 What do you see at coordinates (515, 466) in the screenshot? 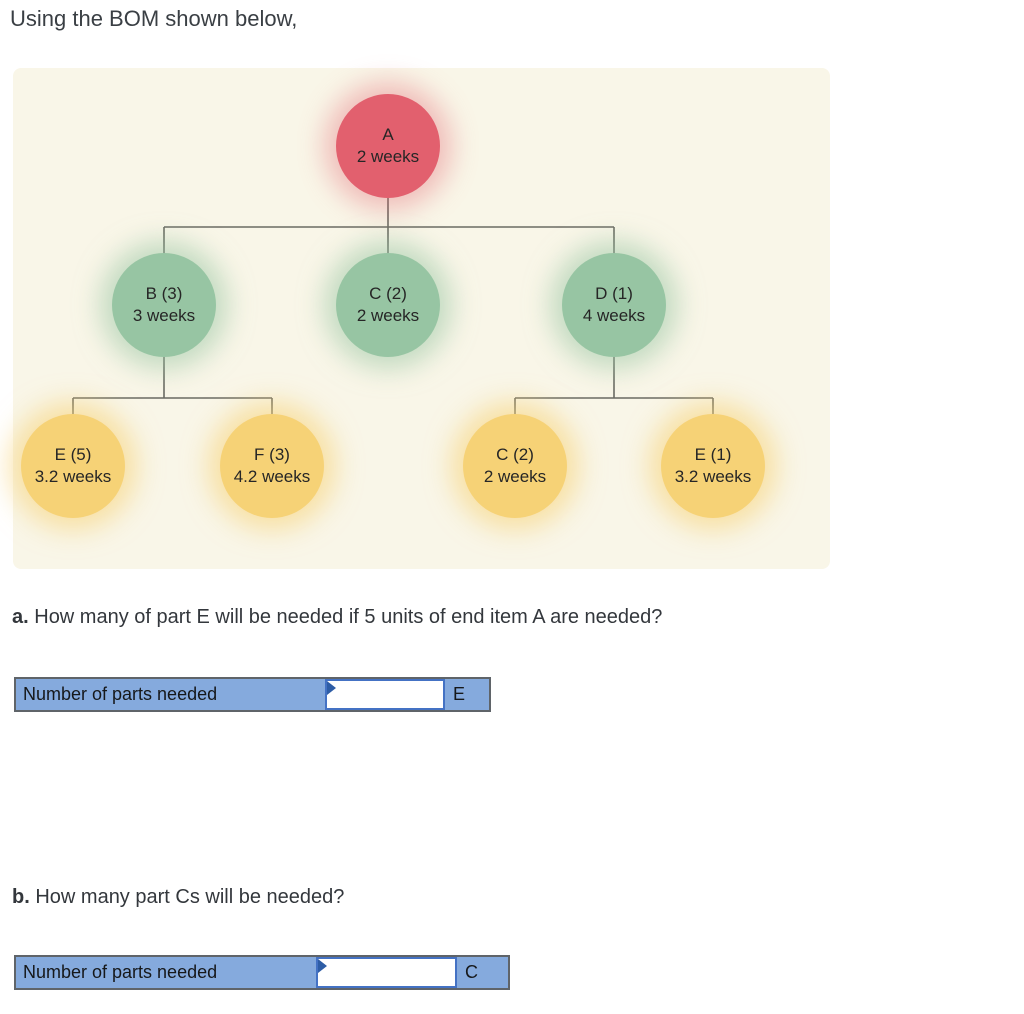
I see `bom-node-c2: C (2) 2 weeks` at bounding box center [515, 466].